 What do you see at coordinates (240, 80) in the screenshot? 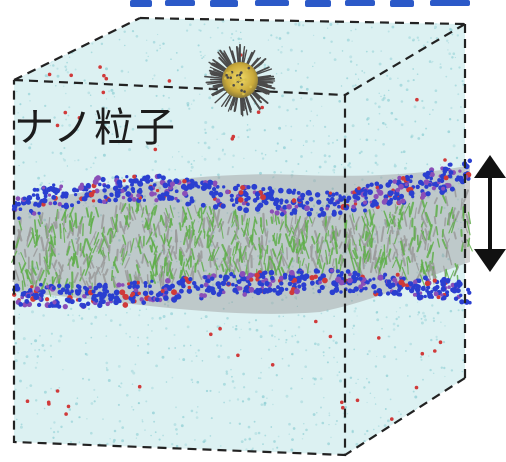
I see `nanoparticle` at bounding box center [240, 80].